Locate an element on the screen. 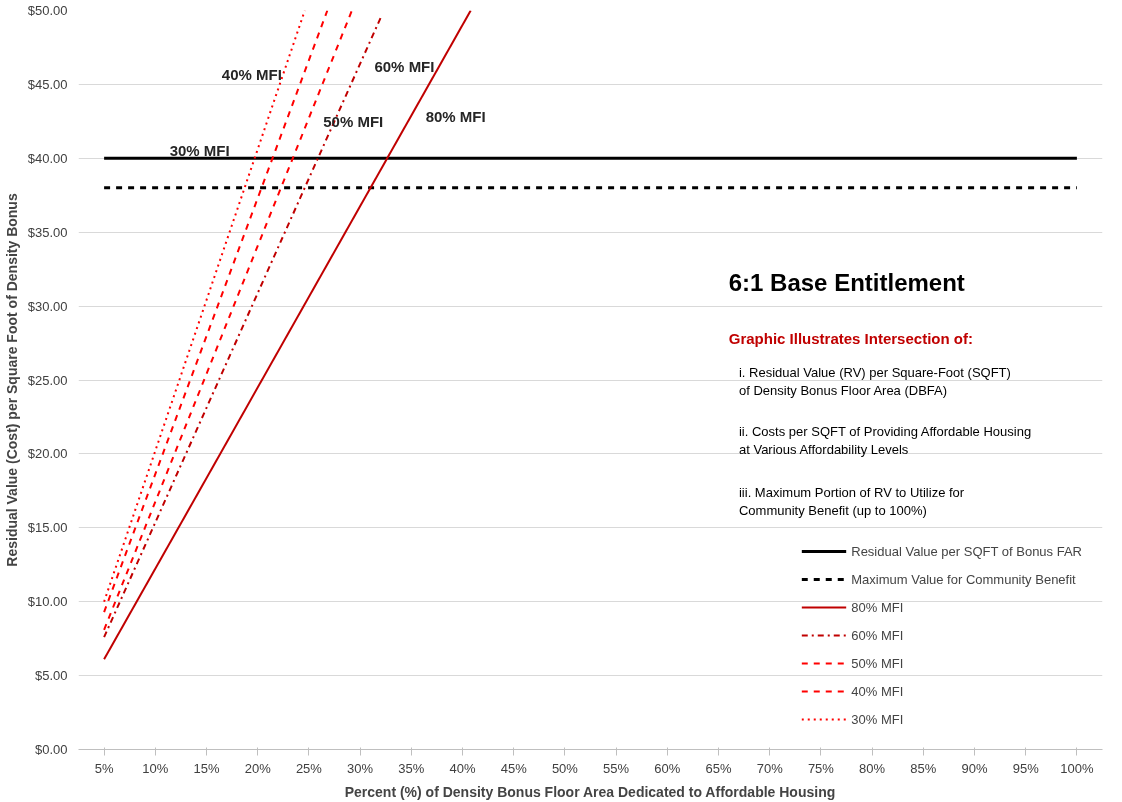 This screenshot has width=1122, height=802. x-tick-label: 65% is located at coordinates (718, 768).